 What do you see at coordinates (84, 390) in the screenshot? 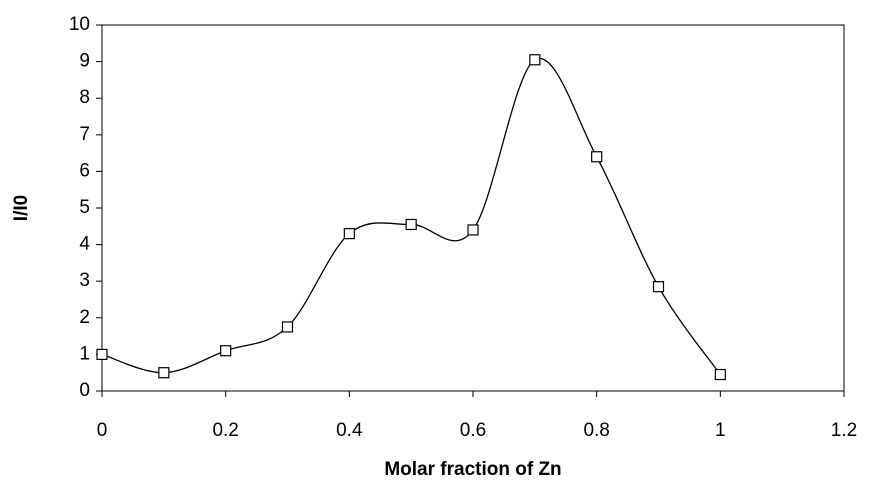
I see `y-tick-label: 0` at bounding box center [84, 390].